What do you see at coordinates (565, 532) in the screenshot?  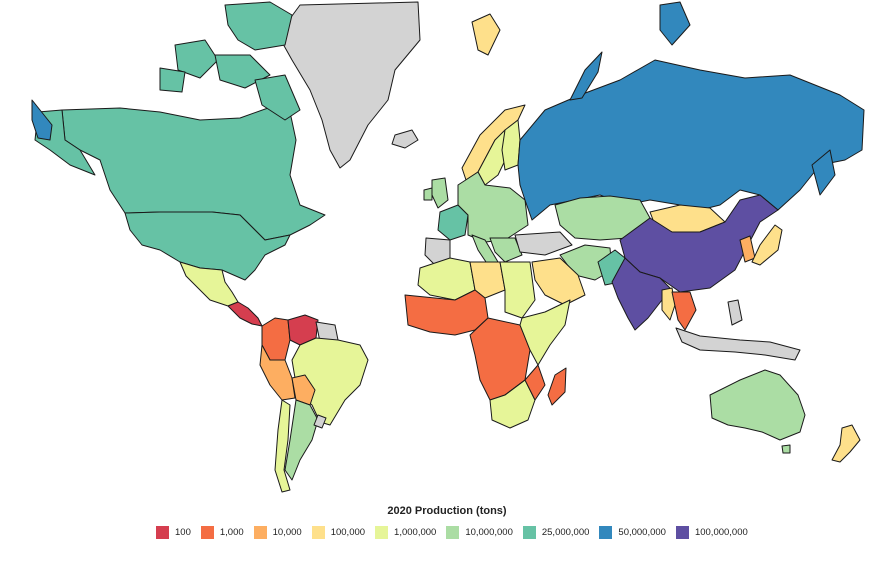 I see `legend-label: 25,000,000` at bounding box center [565, 532].